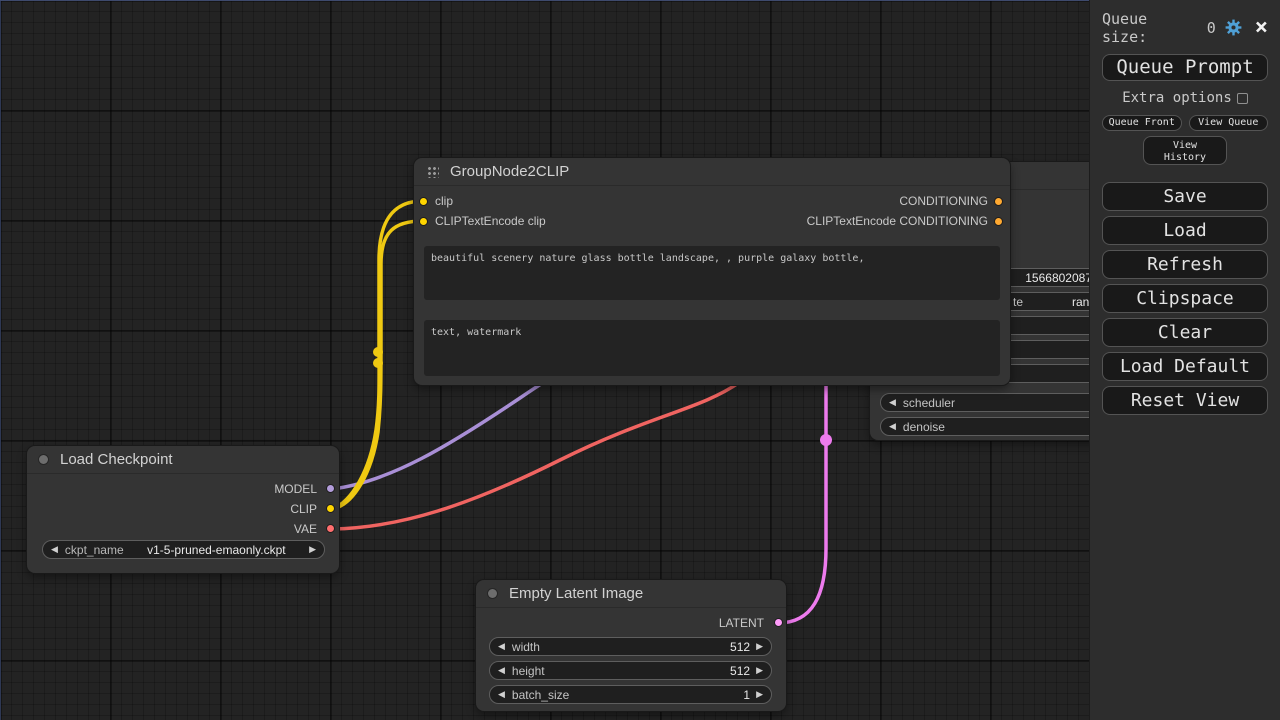 The image size is (1280, 720). I want to click on clear-button: Clear, so click(1185, 332).